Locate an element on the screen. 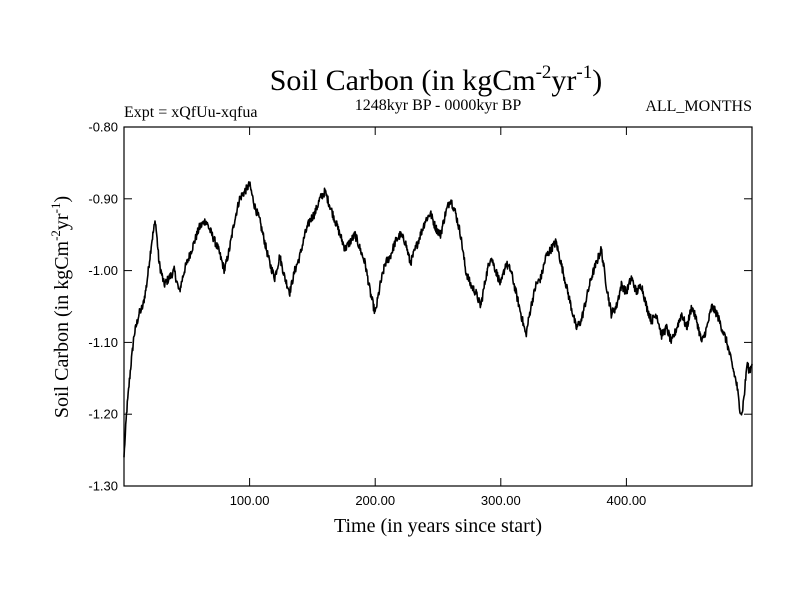  experiment-label: Expt = xQfUu-xqfua is located at coordinates (190, 112).